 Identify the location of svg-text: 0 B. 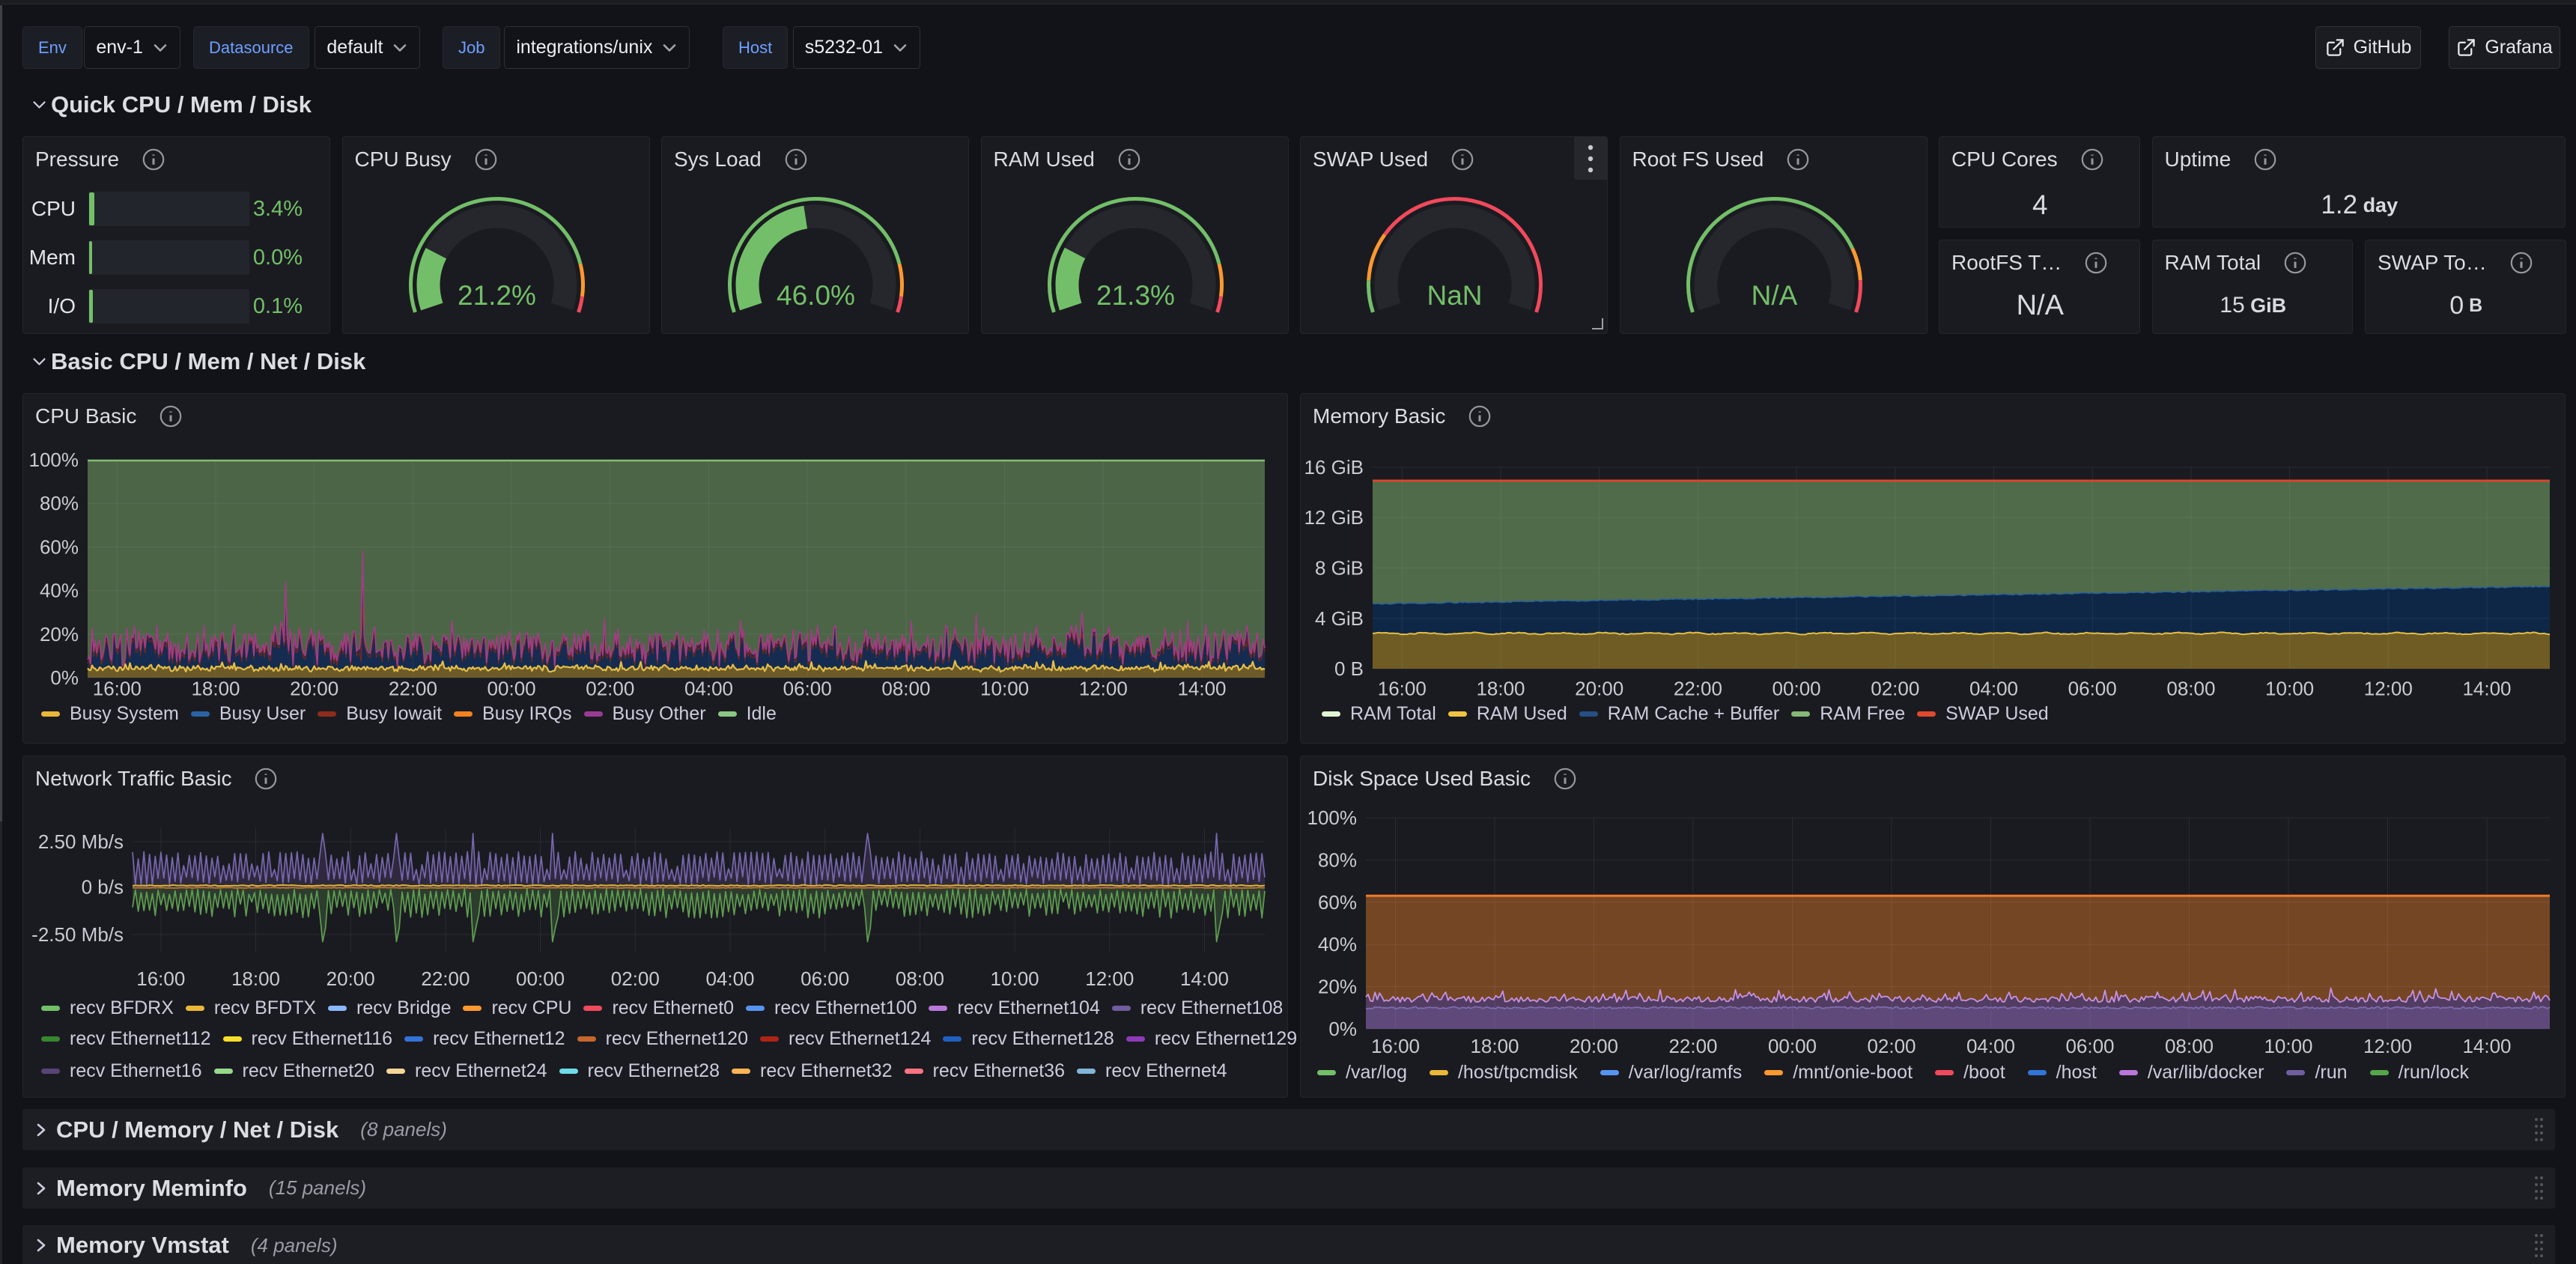
(1349, 668).